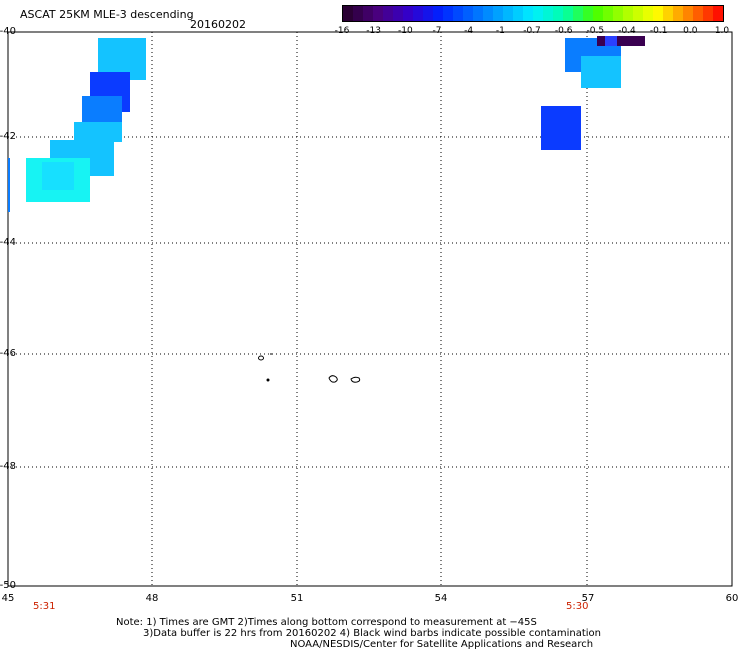 This screenshot has height=650, width=740. I want to click on date-label: 20160202, so click(218, 24).